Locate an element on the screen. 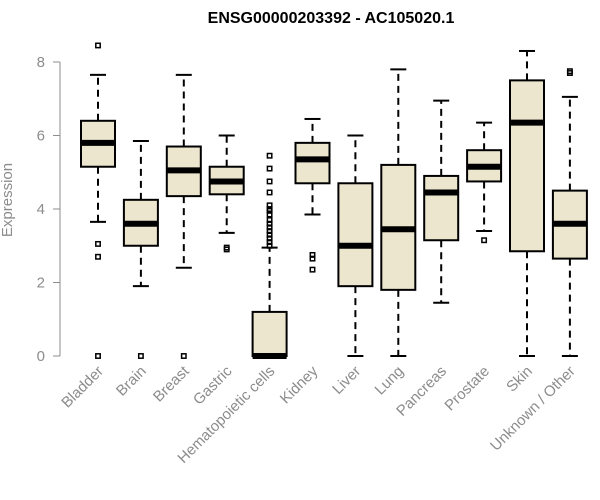 This screenshot has width=600, height=500. x-tick-label: Bladder is located at coordinates (82, 387).